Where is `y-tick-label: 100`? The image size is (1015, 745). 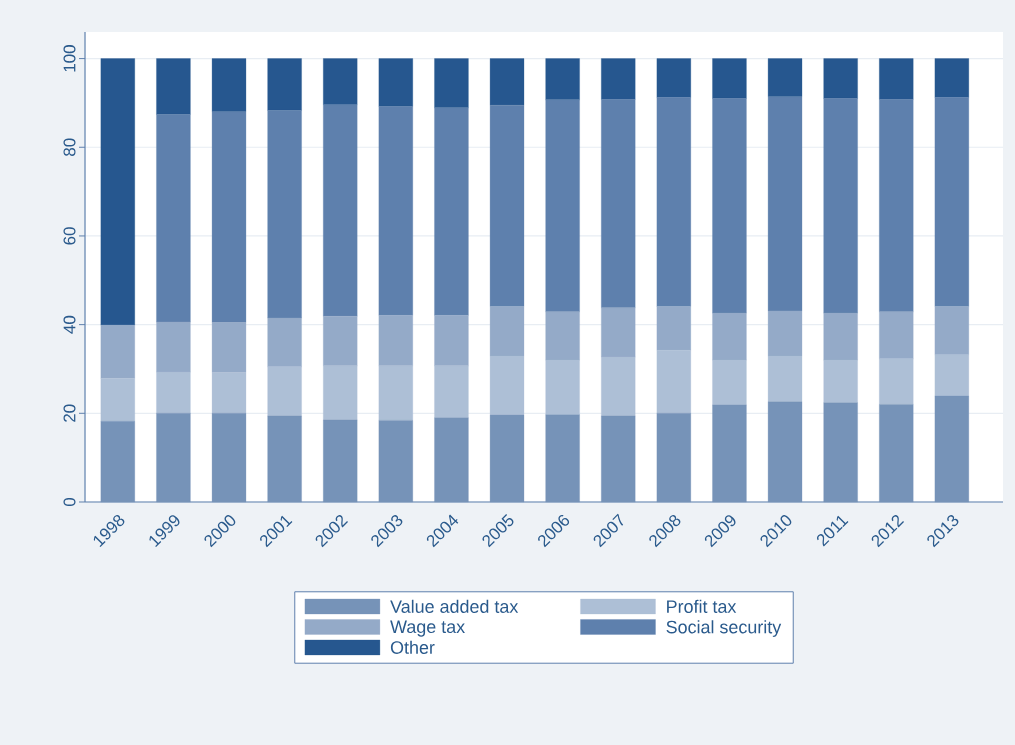 y-tick-label: 100 is located at coordinates (69, 58).